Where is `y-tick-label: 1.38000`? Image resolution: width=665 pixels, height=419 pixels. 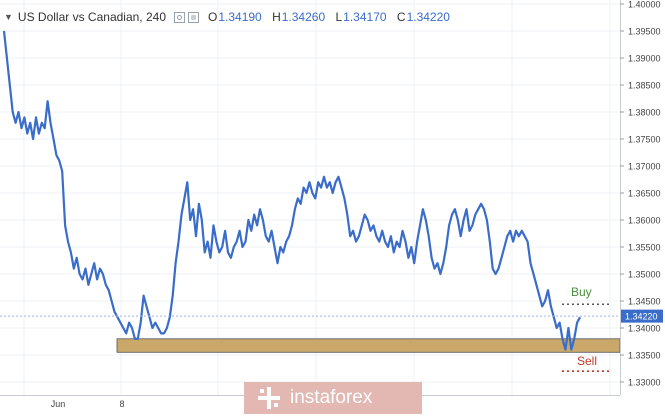 y-tick-label: 1.38000 is located at coordinates (644, 113).